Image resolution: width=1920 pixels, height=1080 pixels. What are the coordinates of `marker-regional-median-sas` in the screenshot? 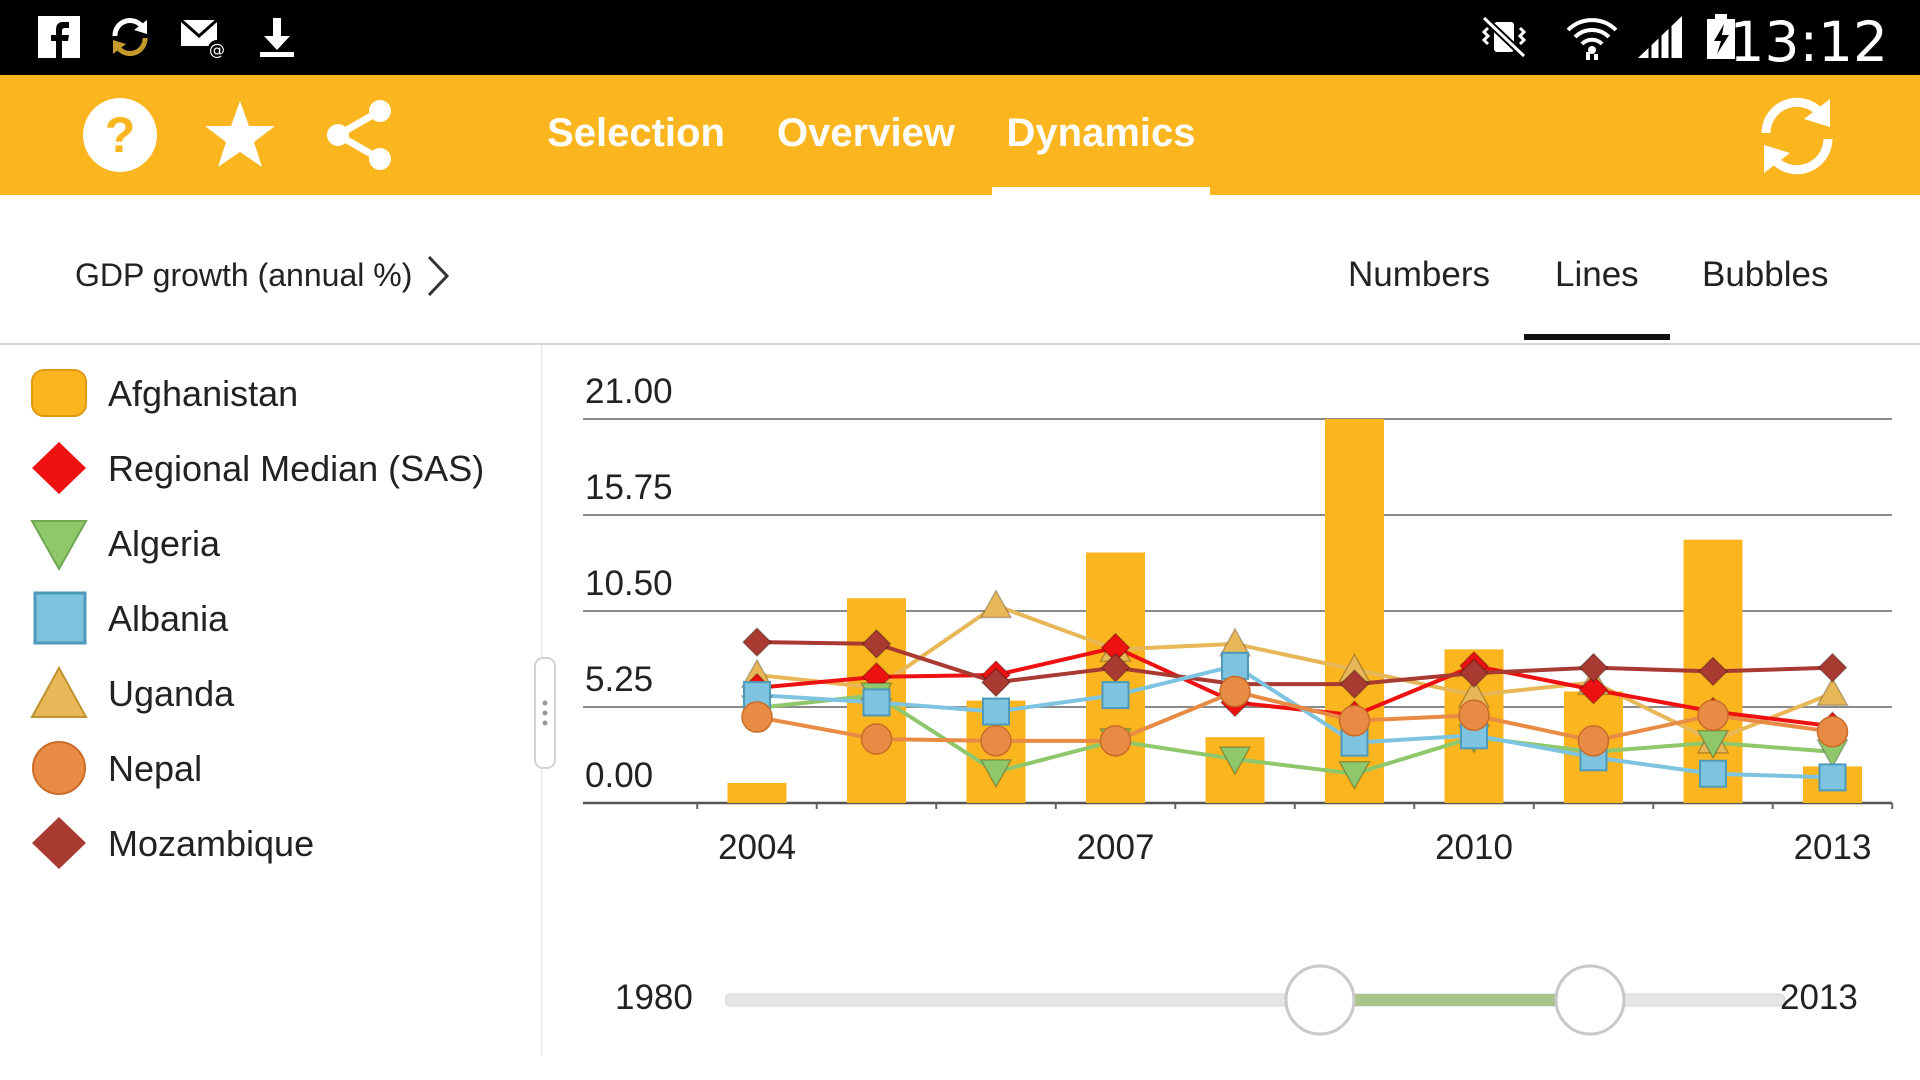 It's located at (1593, 689).